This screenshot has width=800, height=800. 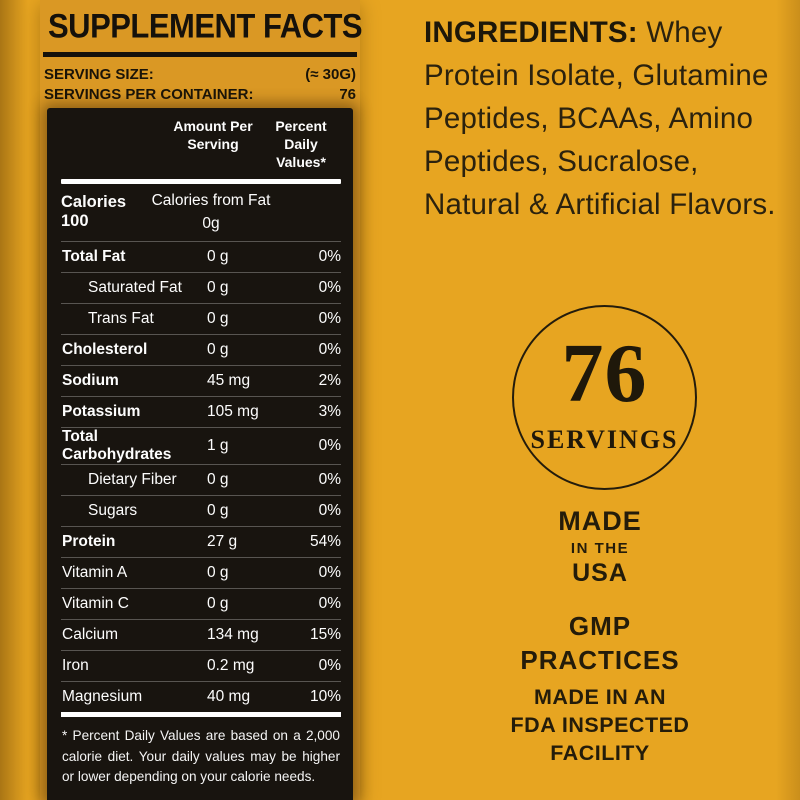 I want to click on nutrient-name: Protein, so click(x=89, y=541).